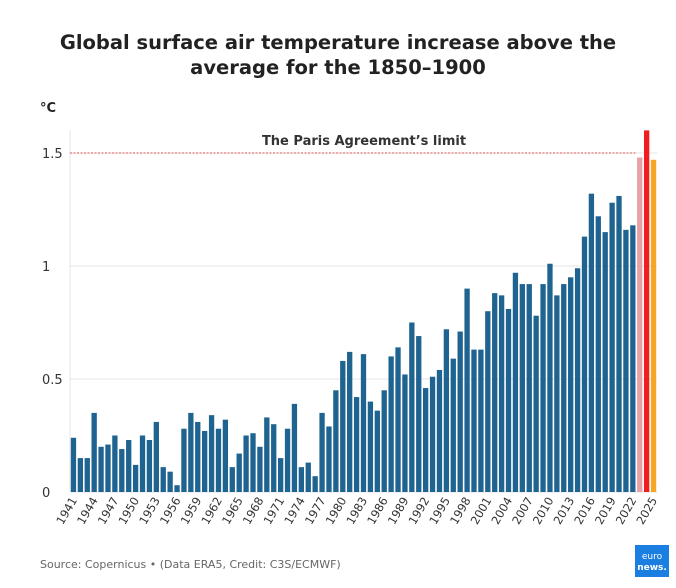 The image size is (676, 588). What do you see at coordinates (384, 441) in the screenshot?
I see `bar-1986` at bounding box center [384, 441].